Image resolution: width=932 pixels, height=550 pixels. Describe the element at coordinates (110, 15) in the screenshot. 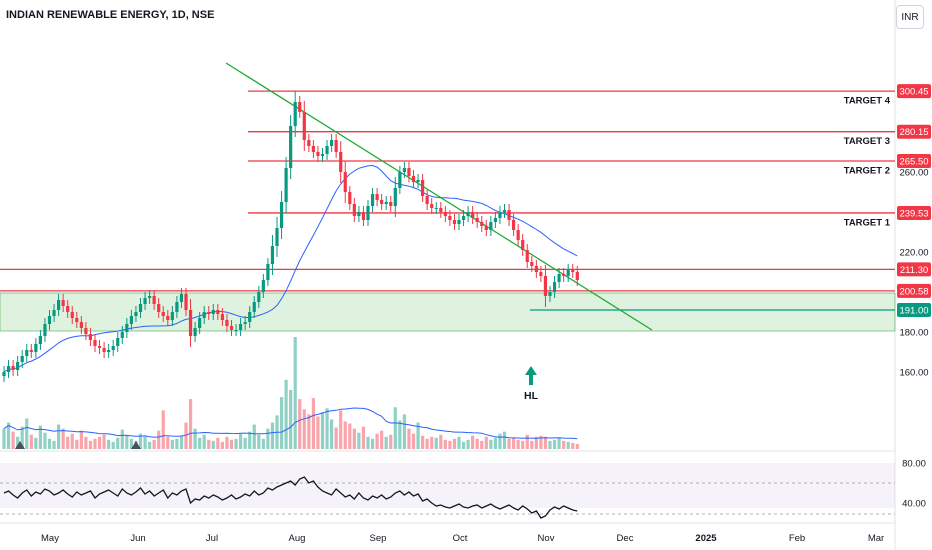

I see `chart-title: INDIAN RENEWABLE ENERGY, 1D, NSE` at that location.